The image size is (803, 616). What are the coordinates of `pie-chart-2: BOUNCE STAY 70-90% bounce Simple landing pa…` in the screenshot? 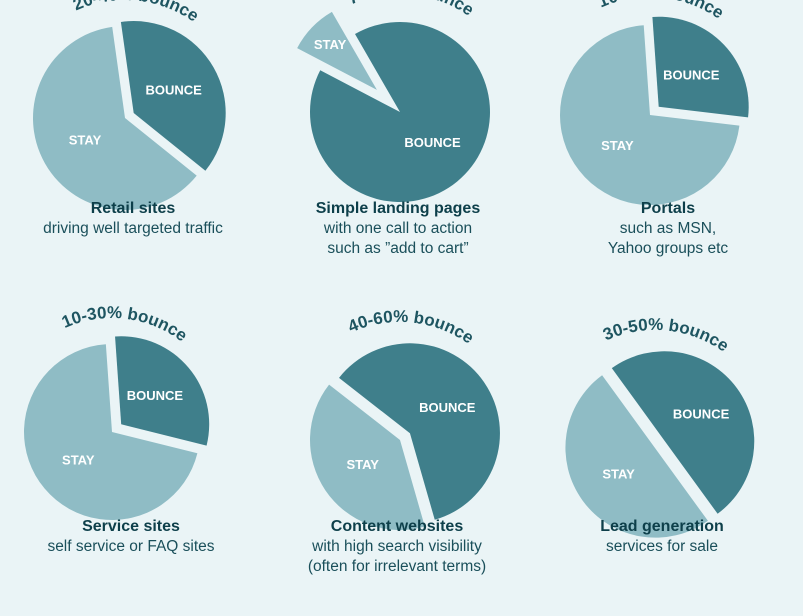 It's located at (393, 128).